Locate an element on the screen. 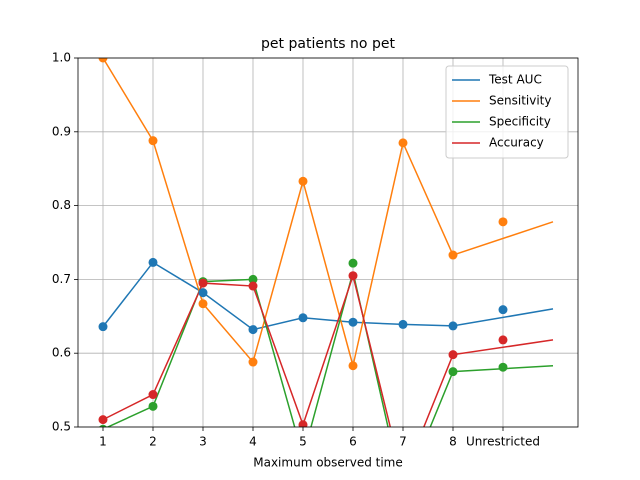 The height and width of the screenshot is (480, 640). x-tick-label: 8 is located at coordinates (453, 442).